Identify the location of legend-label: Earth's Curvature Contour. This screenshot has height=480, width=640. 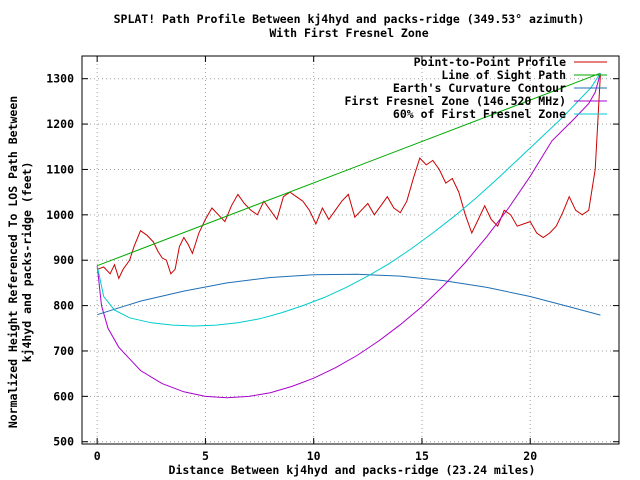
(479, 88).